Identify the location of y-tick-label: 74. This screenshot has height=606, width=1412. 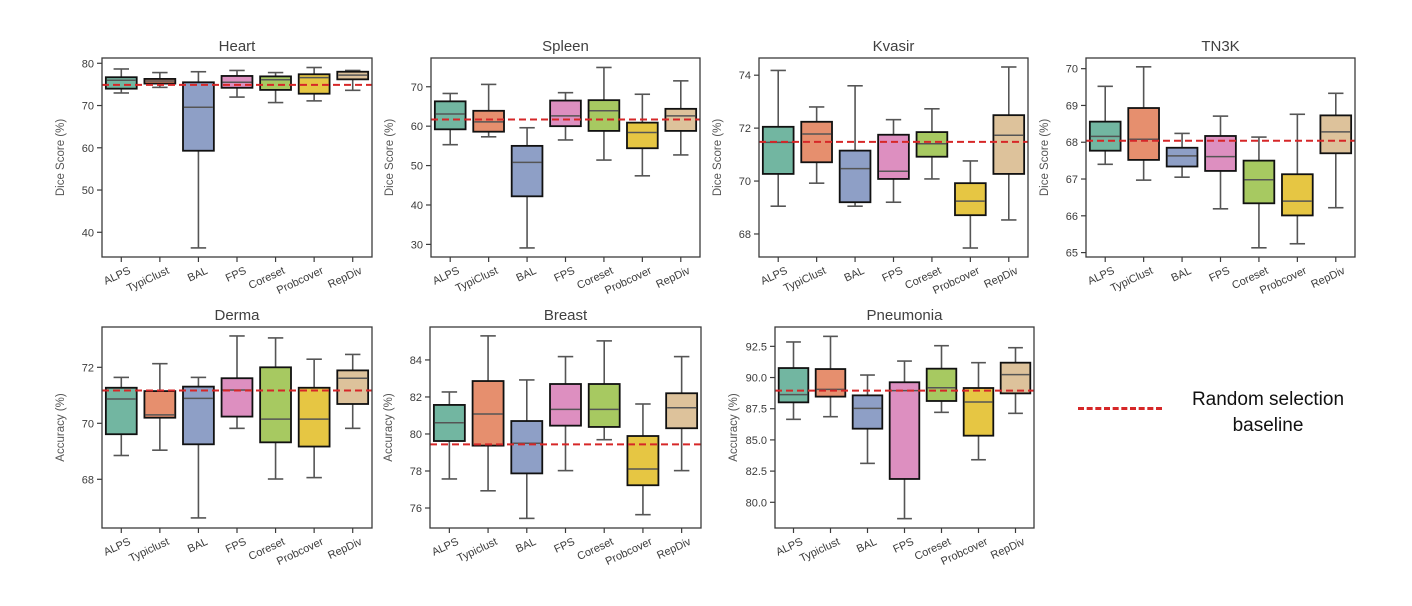
(745, 76).